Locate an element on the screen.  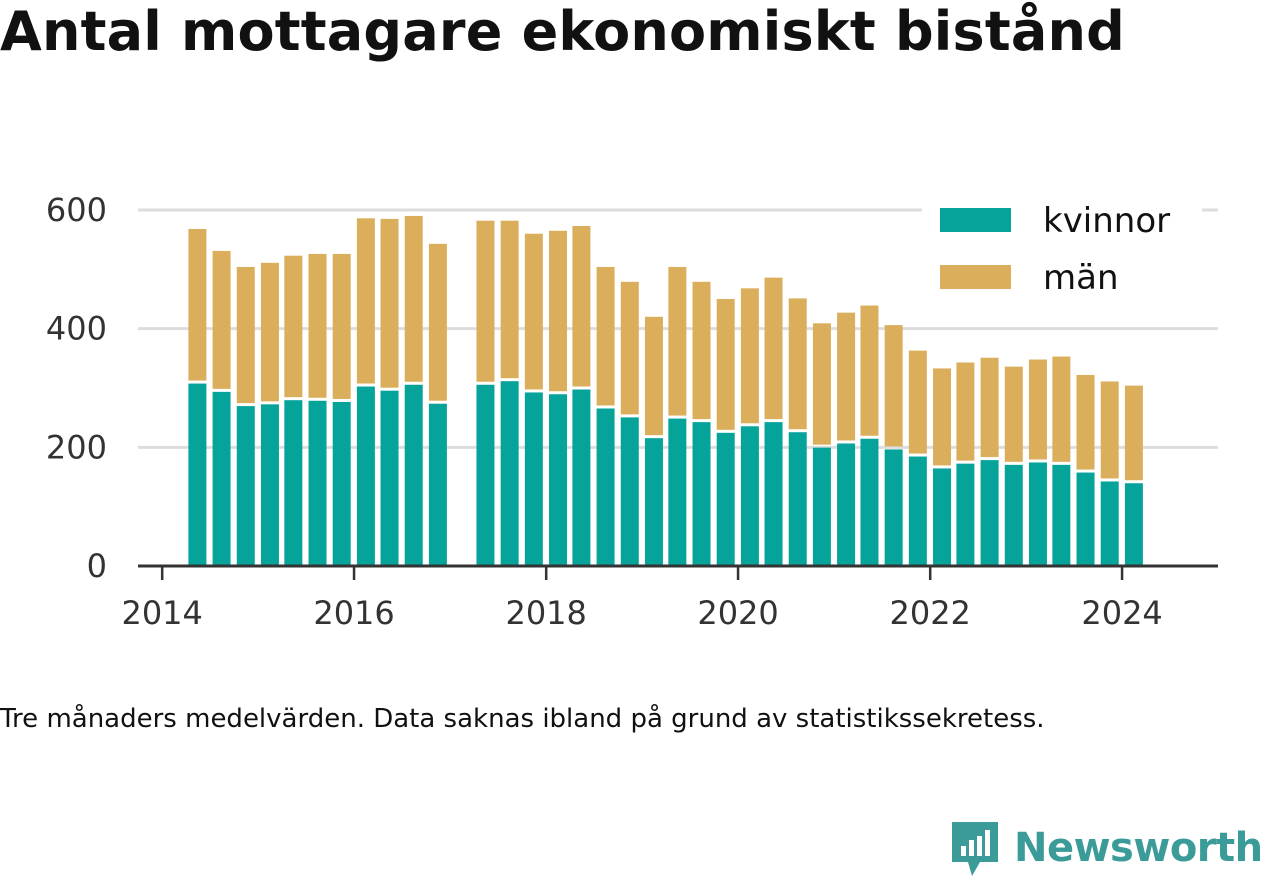
legend-label: män is located at coordinates (1081, 278).